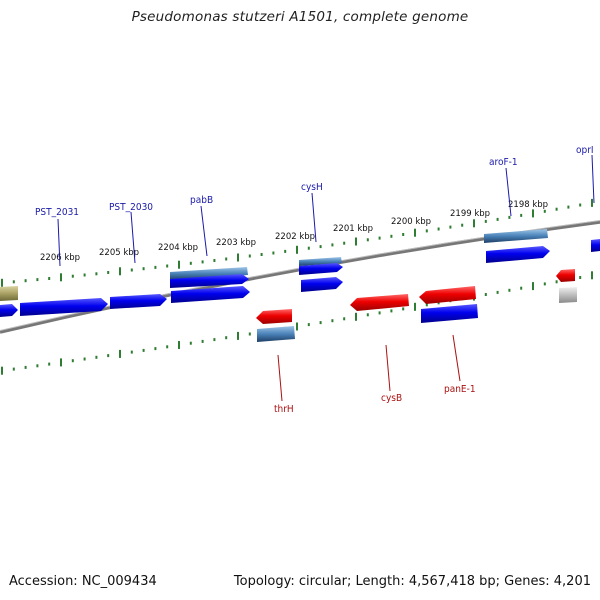 This screenshot has width=600, height=600. I want to click on gene-arrow-pane1, so click(447, 295).